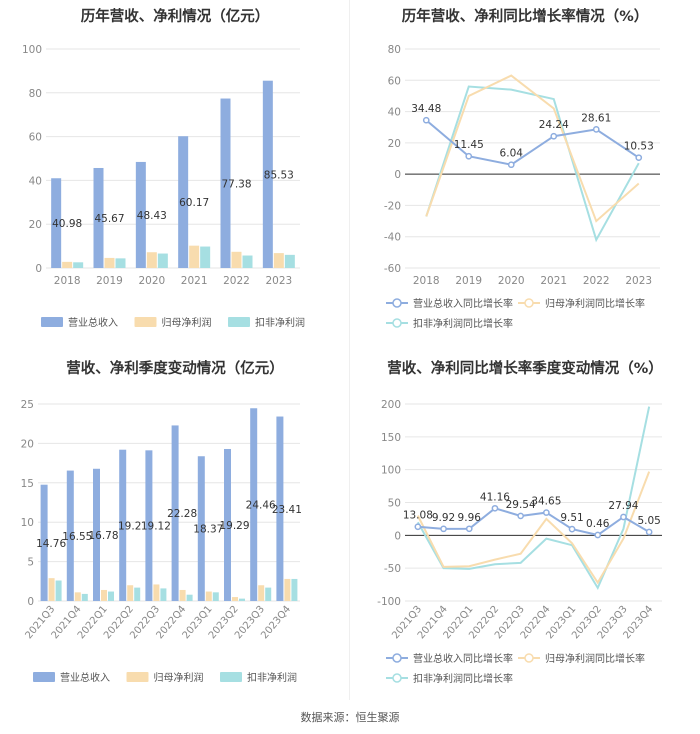 The width and height of the screenshot is (700, 734). I want to click on data-label: 28.61, so click(596, 118).